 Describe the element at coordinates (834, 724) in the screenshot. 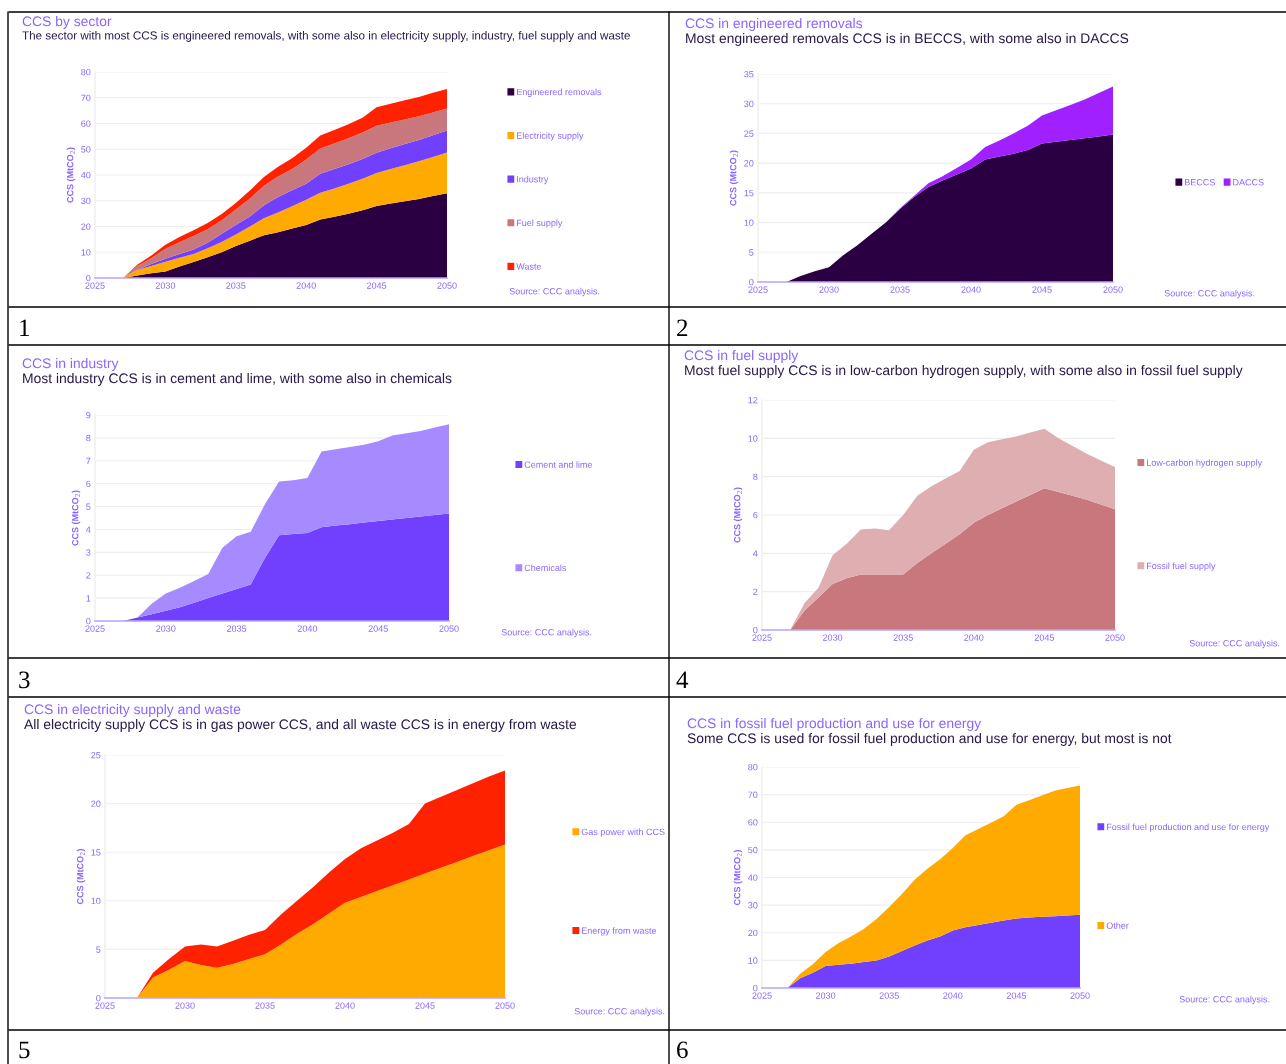

I see `chart-title: CCS in fossil fuel production and use for energy` at that location.